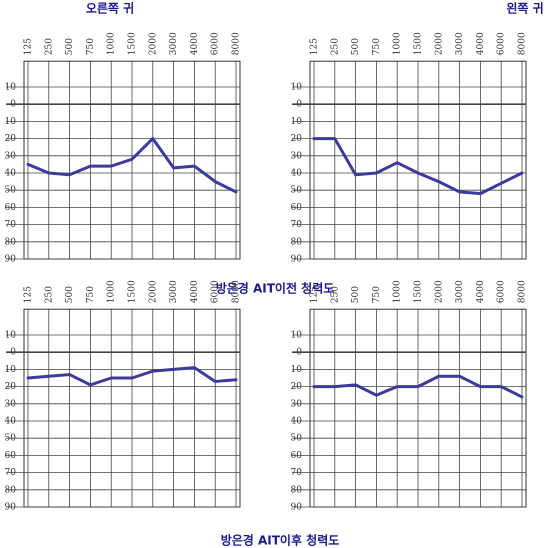 The width and height of the screenshot is (554, 548). I want to click on right-ear-header: 오른쪽 귀, so click(110, 8).